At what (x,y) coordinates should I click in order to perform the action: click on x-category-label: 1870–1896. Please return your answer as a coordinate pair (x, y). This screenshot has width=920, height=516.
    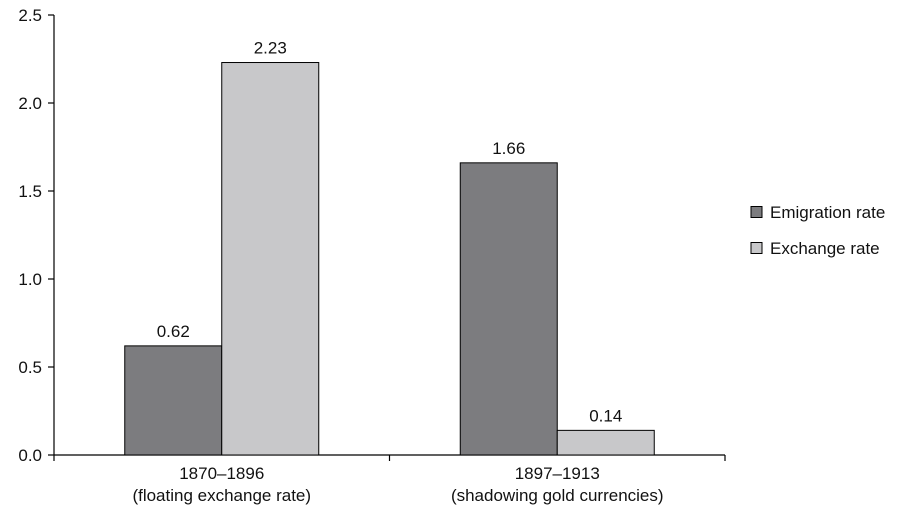
    Looking at the image, I should click on (221, 473).